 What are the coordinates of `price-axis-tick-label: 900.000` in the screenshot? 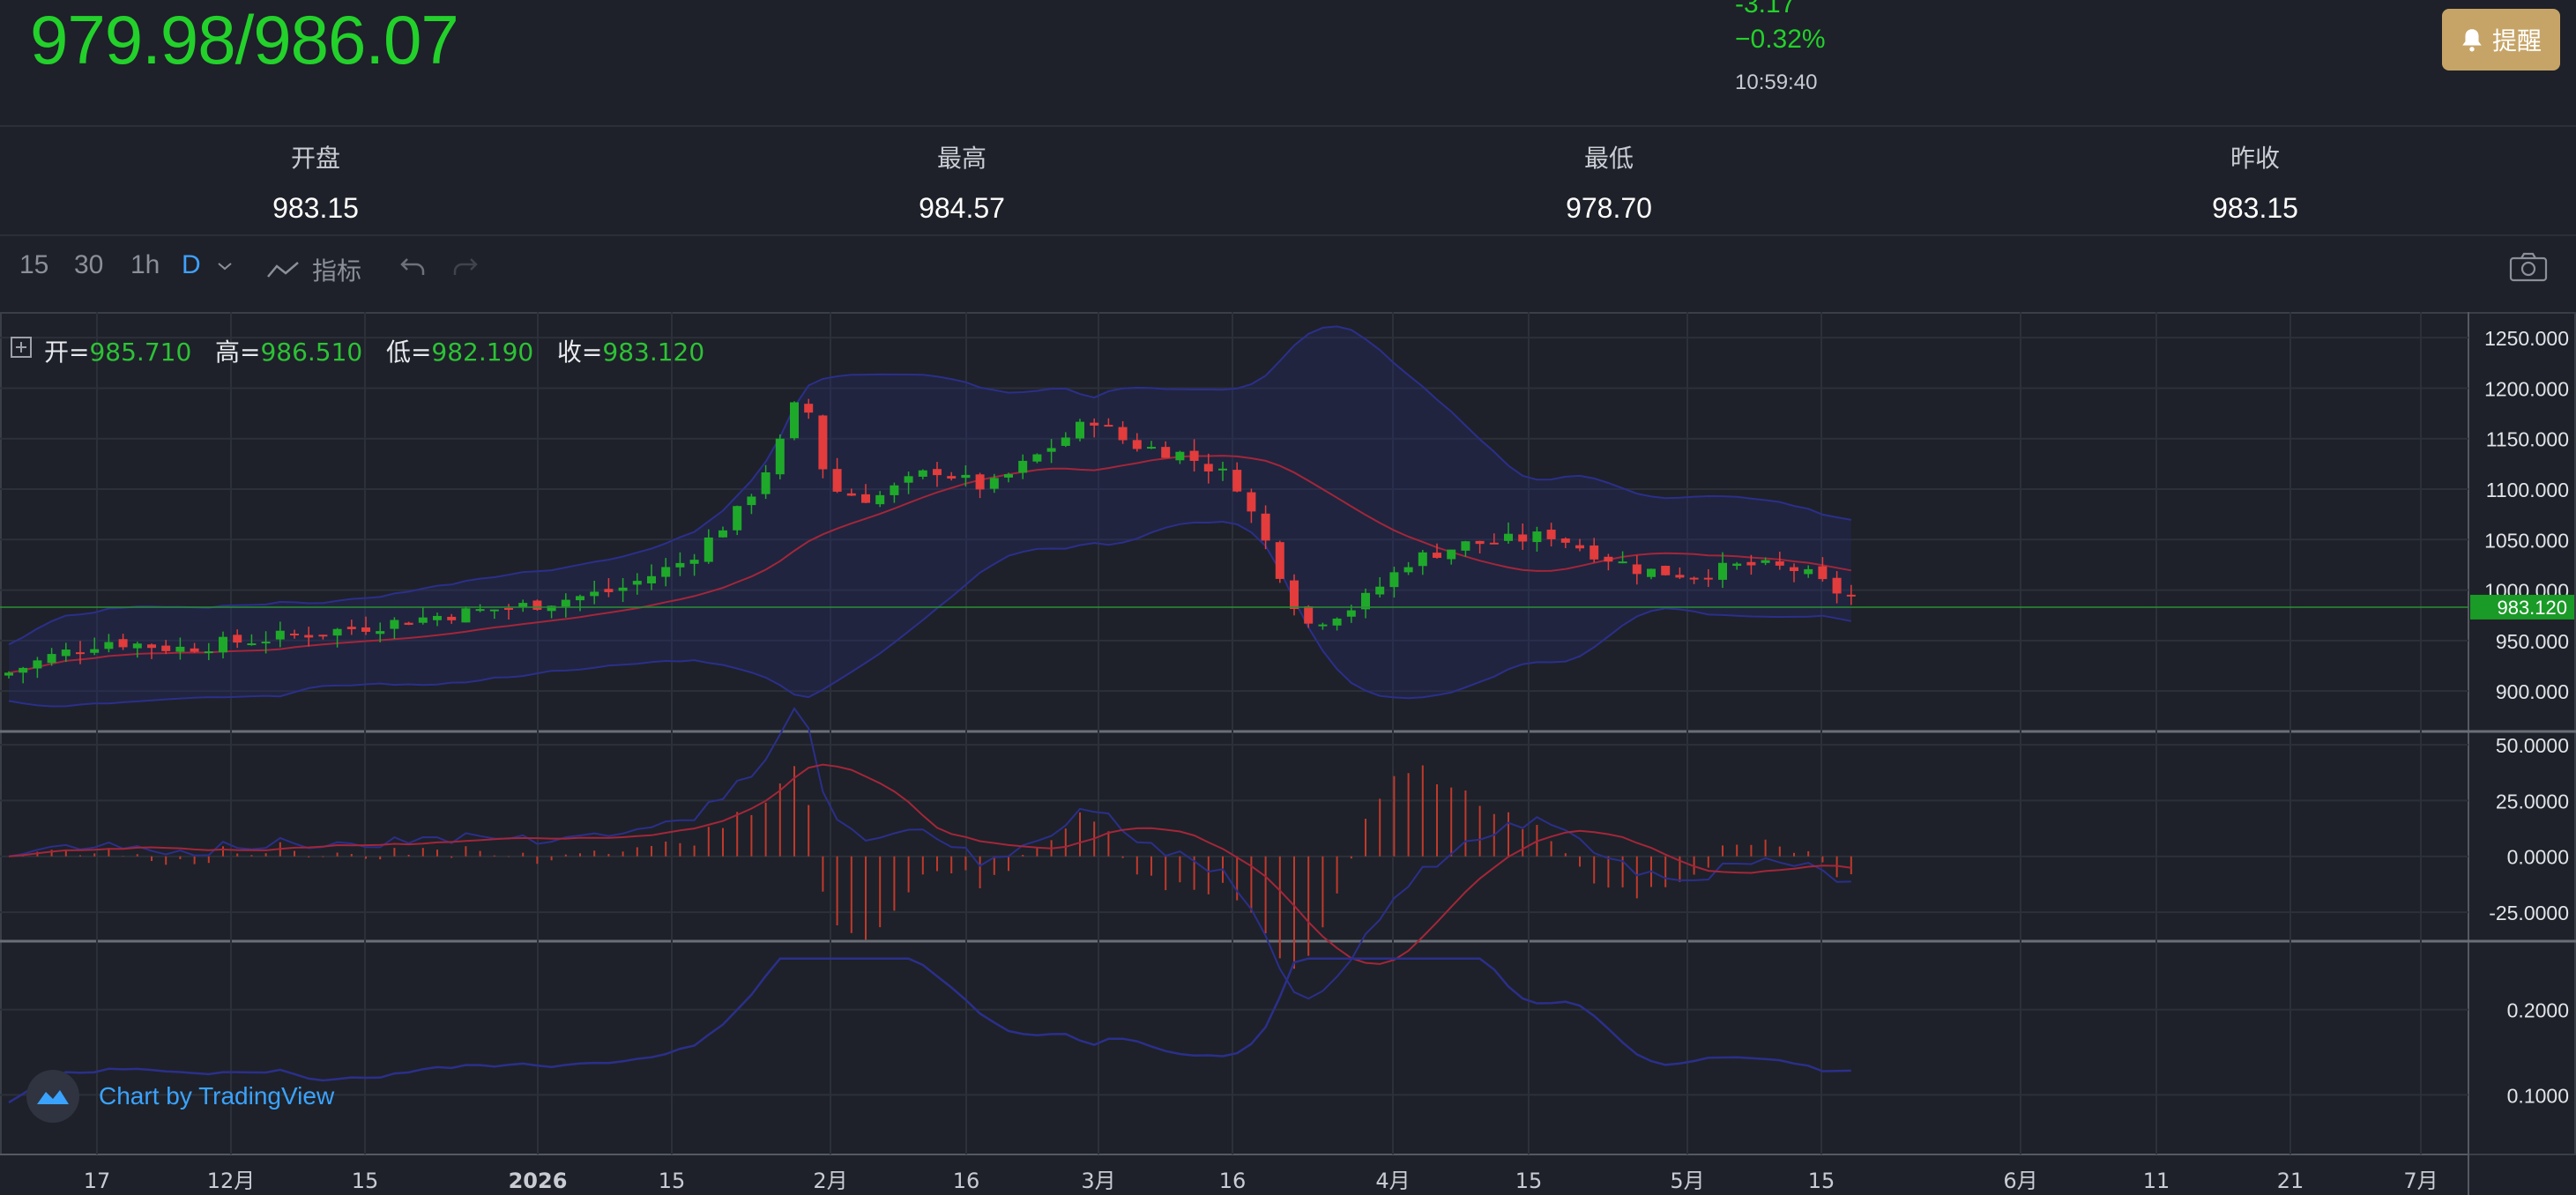 It's located at (2533, 692).